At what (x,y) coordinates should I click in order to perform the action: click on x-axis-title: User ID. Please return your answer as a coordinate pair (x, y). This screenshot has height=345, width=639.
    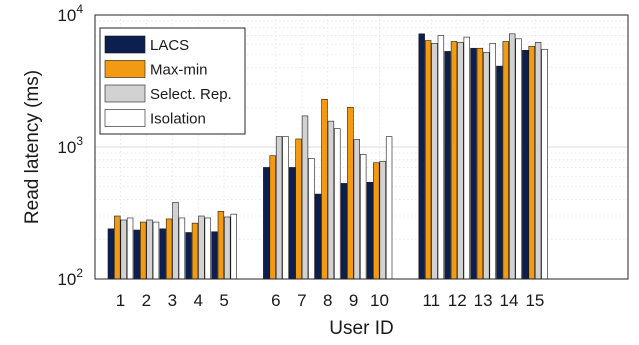
    Looking at the image, I should click on (361, 328).